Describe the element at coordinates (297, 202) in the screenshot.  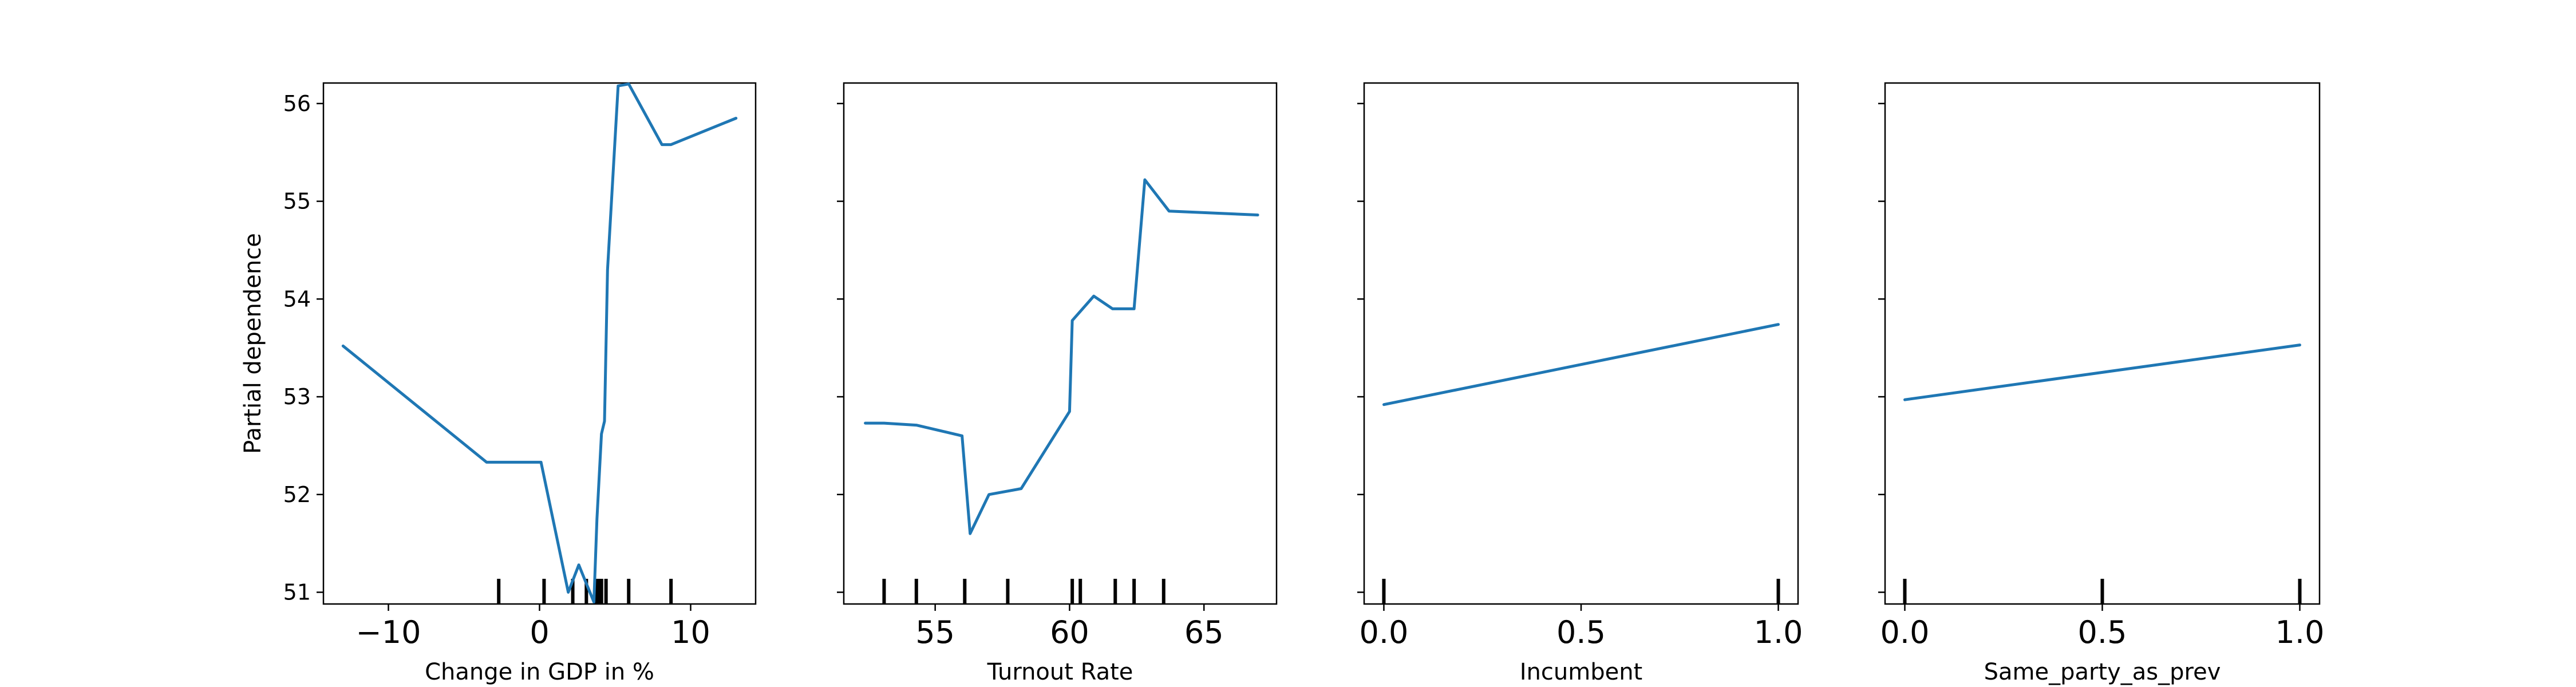
I see `y-tick-label: 55` at that location.